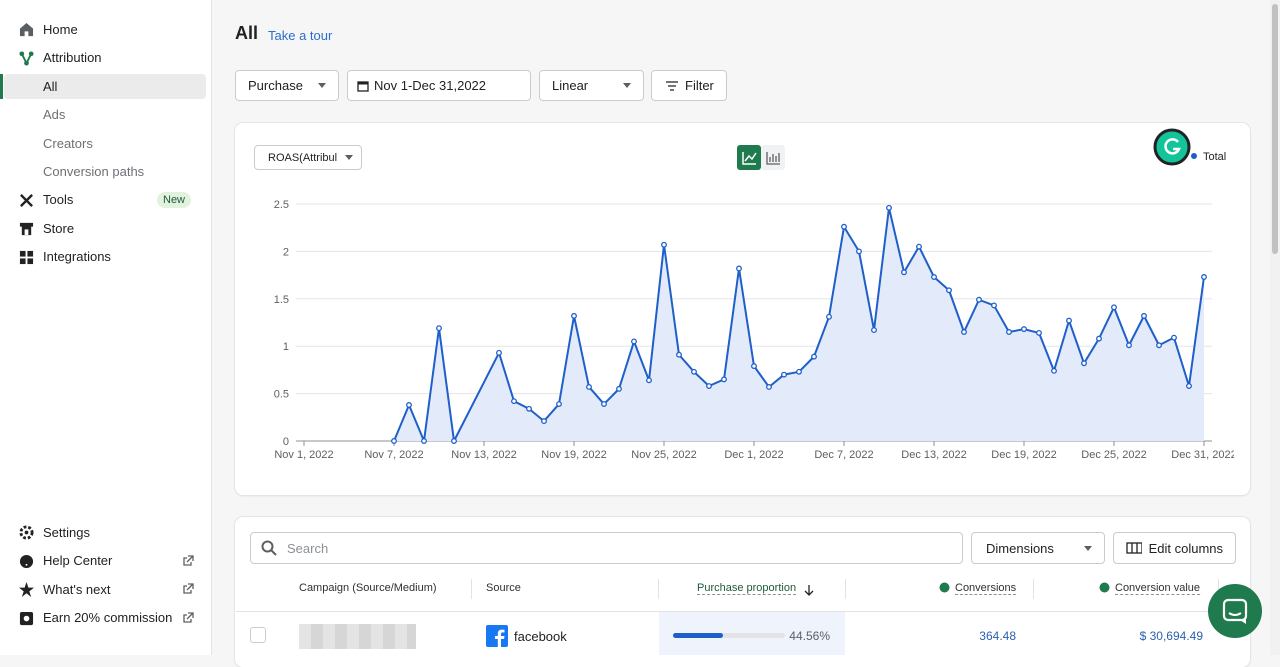  Describe the element at coordinates (747, 588) in the screenshot. I see `column-header: Purchase proportion` at that location.